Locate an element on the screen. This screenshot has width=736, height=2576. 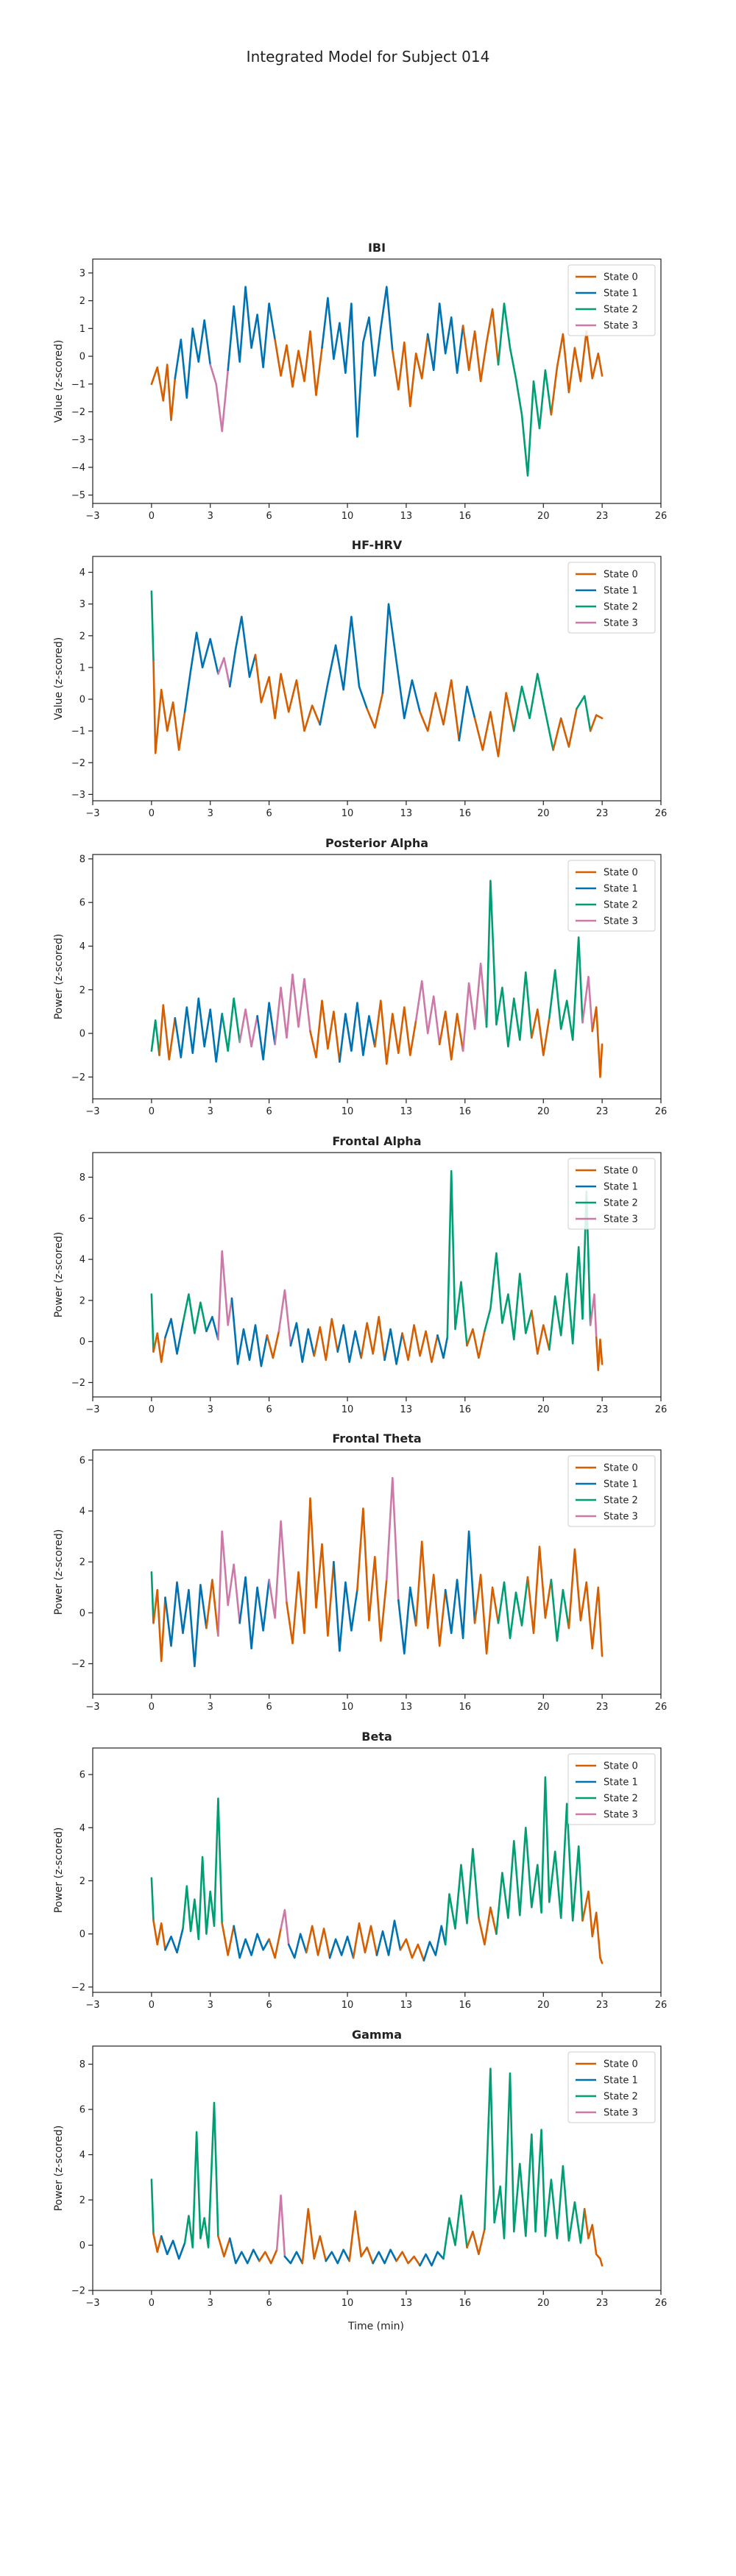
series-lines is located at coordinates (377, 1270).